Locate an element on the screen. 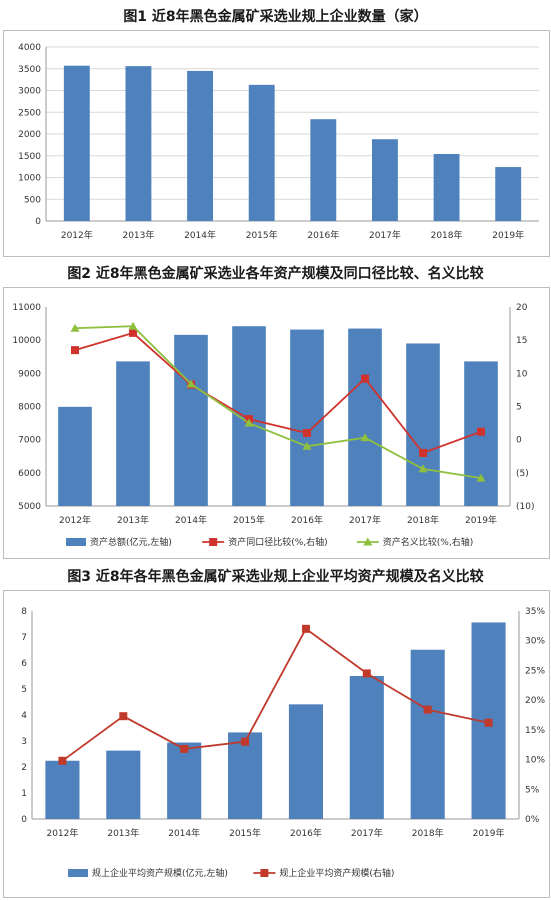  y-right-tick-label: 20% is located at coordinates (535, 701).